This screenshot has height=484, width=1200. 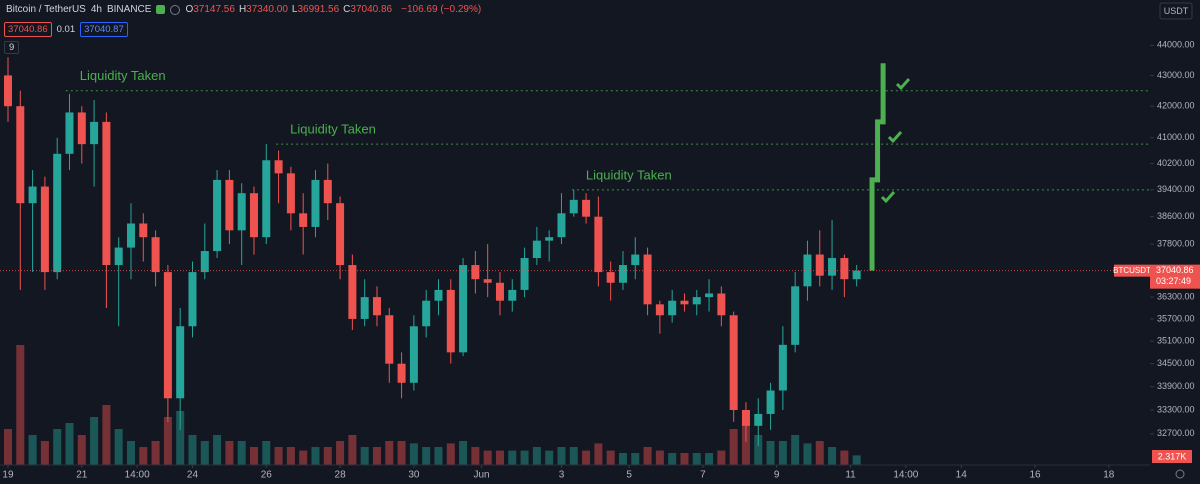 What do you see at coordinates (1180, 474) in the screenshot?
I see `settings-icon` at bounding box center [1180, 474].